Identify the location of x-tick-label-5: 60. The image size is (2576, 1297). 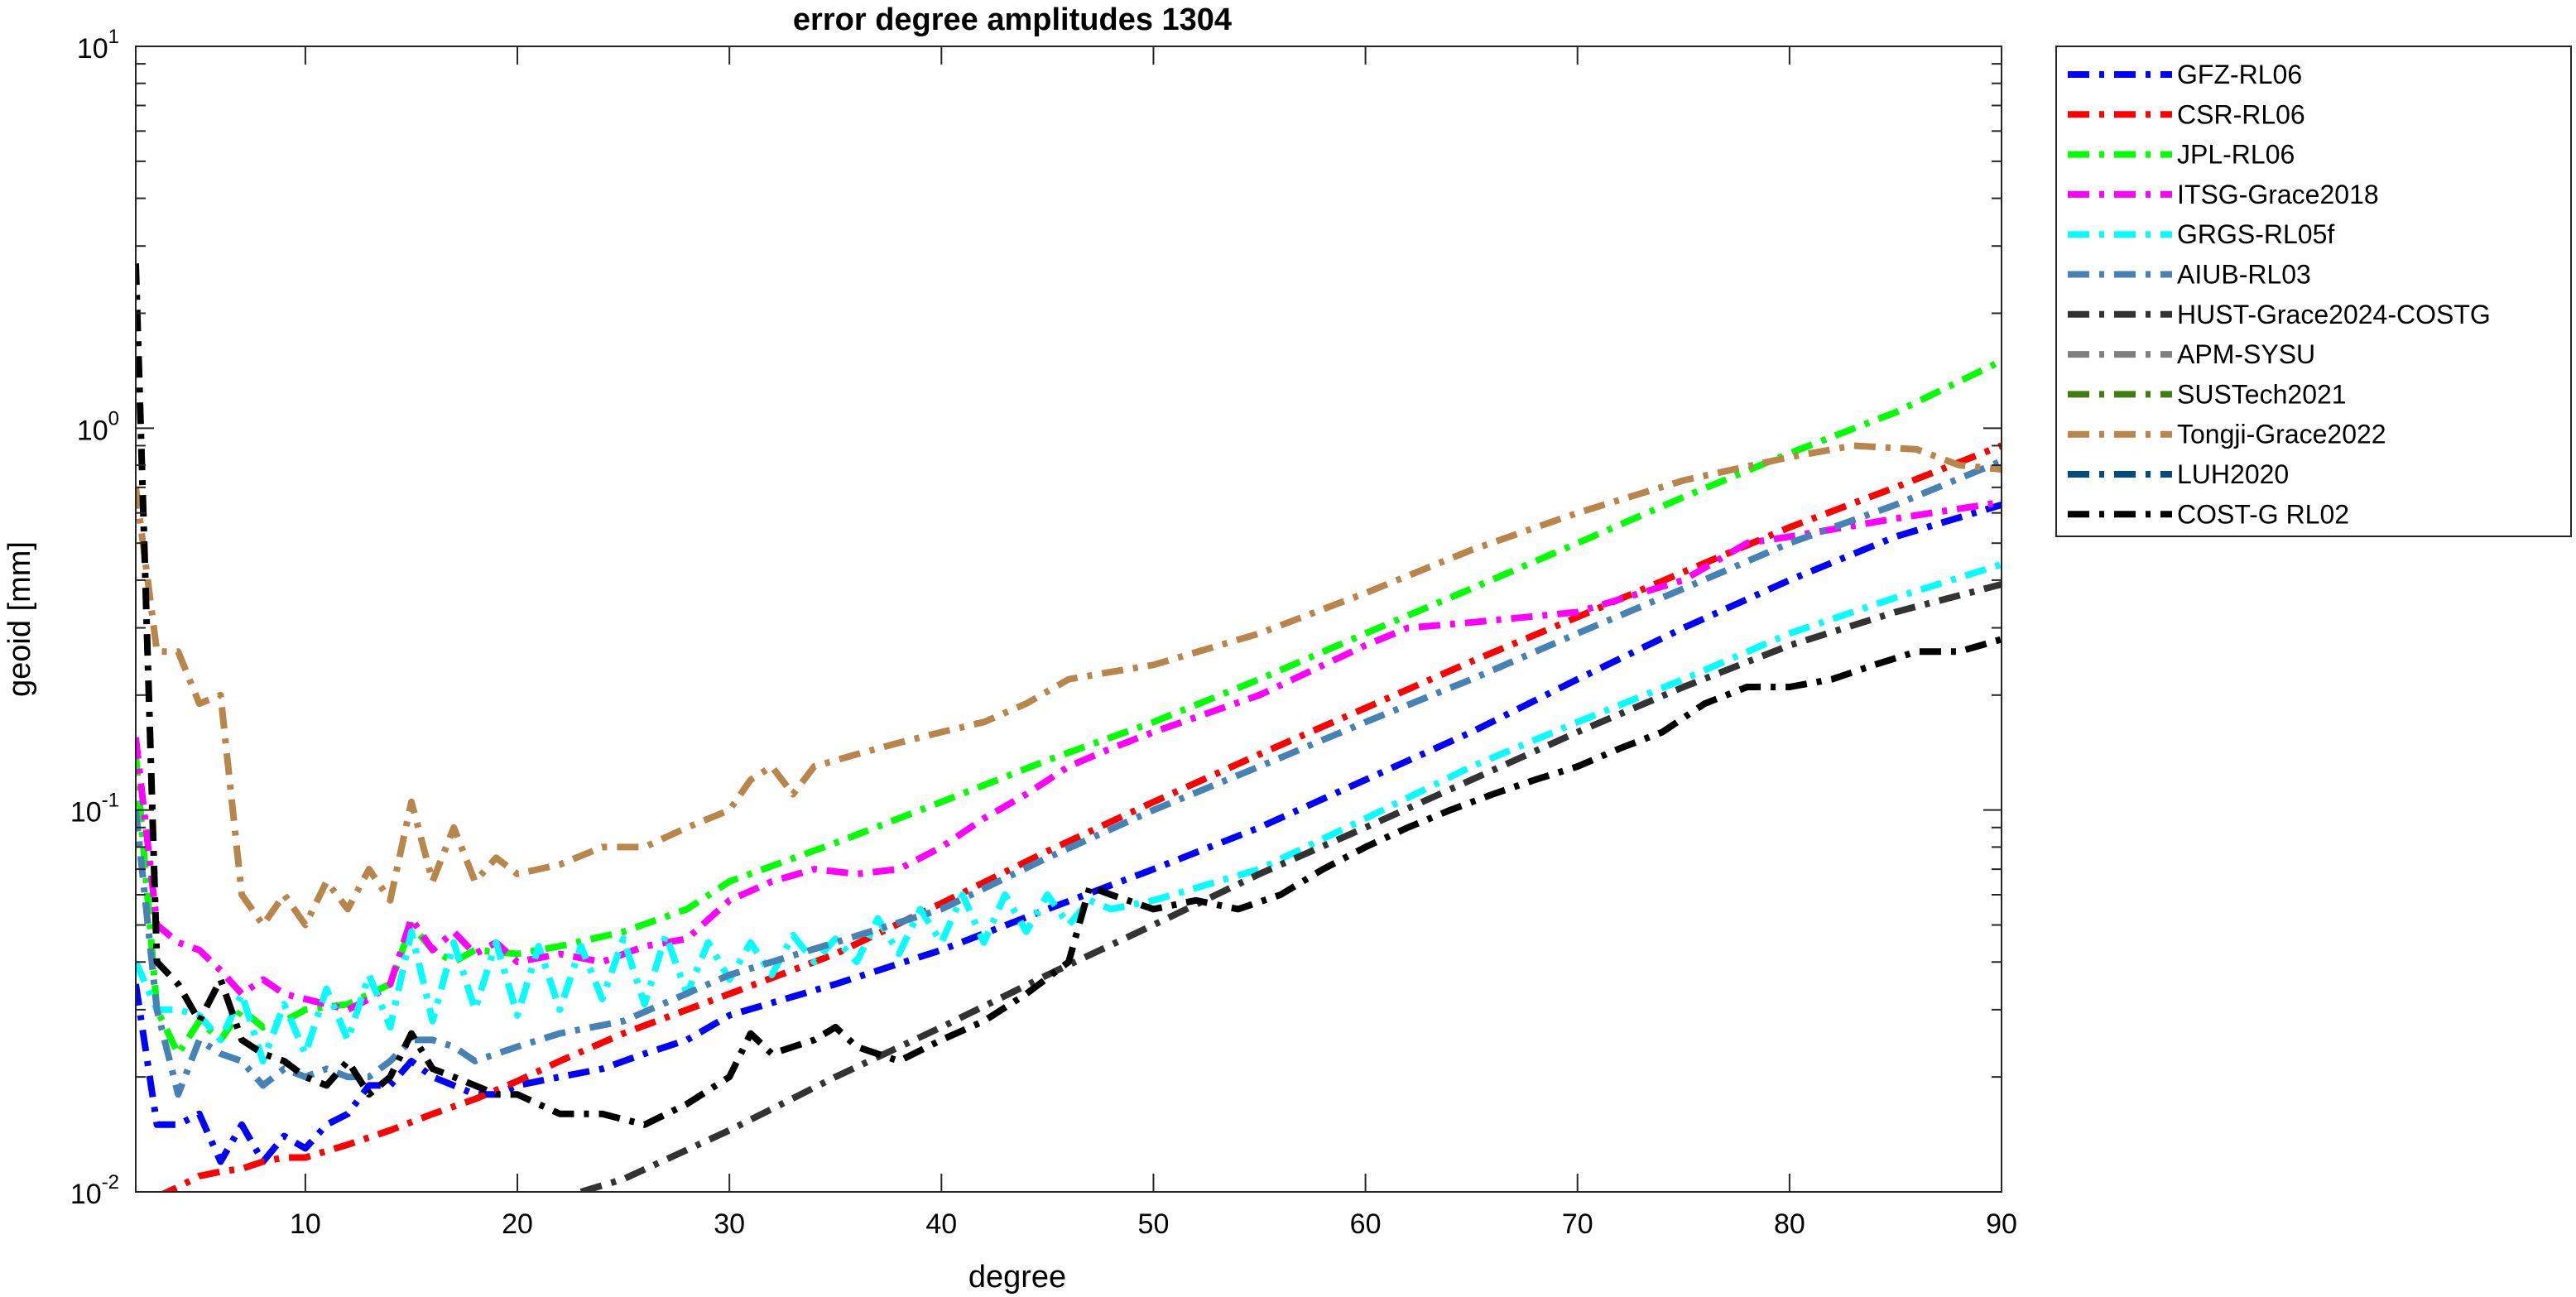
(1366, 1224).